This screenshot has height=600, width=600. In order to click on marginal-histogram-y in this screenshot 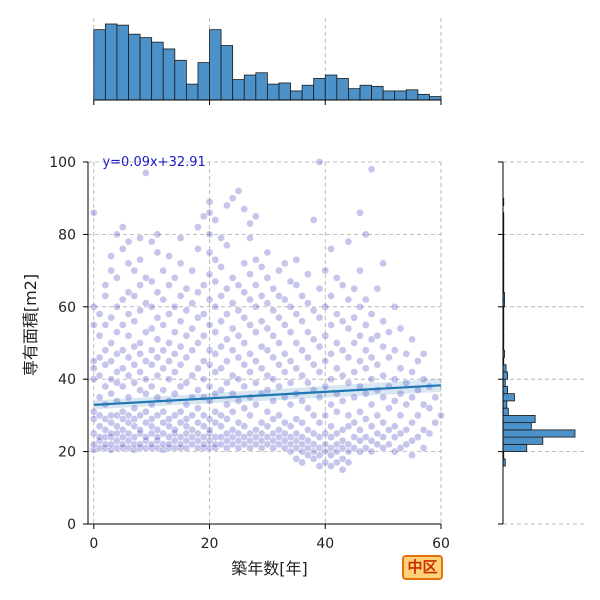, I will do `click(539, 332)`.